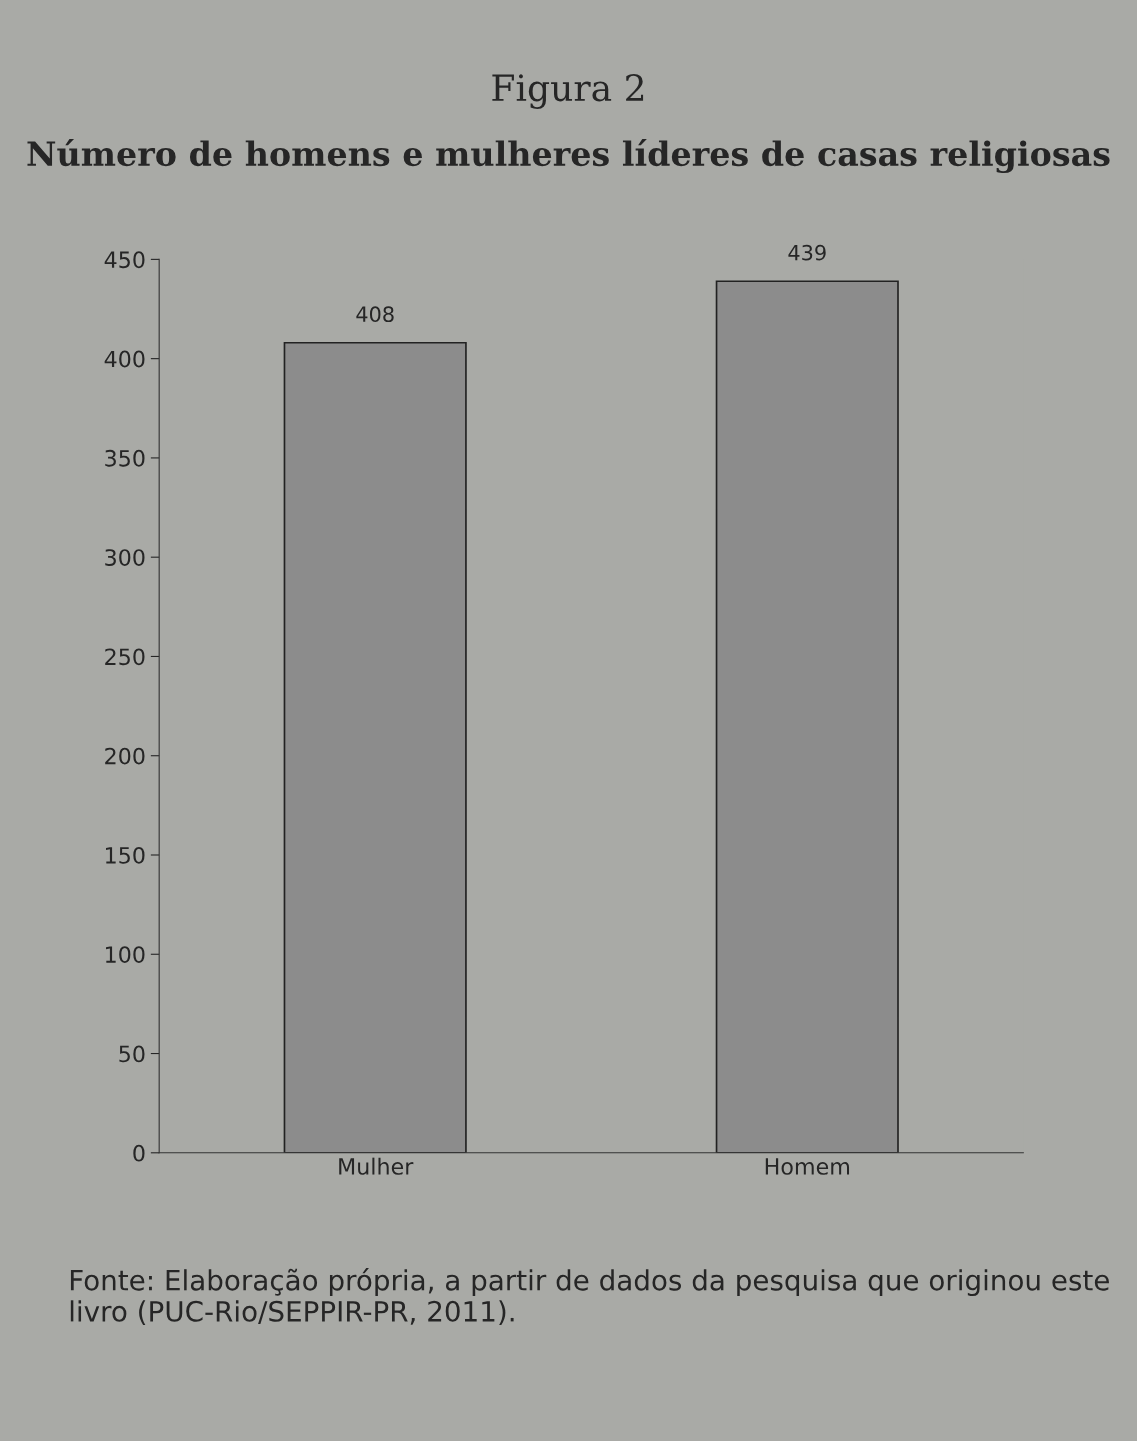 The image size is (1137, 1441). What do you see at coordinates (125, 557) in the screenshot?
I see `y-tick-label: 300` at bounding box center [125, 557].